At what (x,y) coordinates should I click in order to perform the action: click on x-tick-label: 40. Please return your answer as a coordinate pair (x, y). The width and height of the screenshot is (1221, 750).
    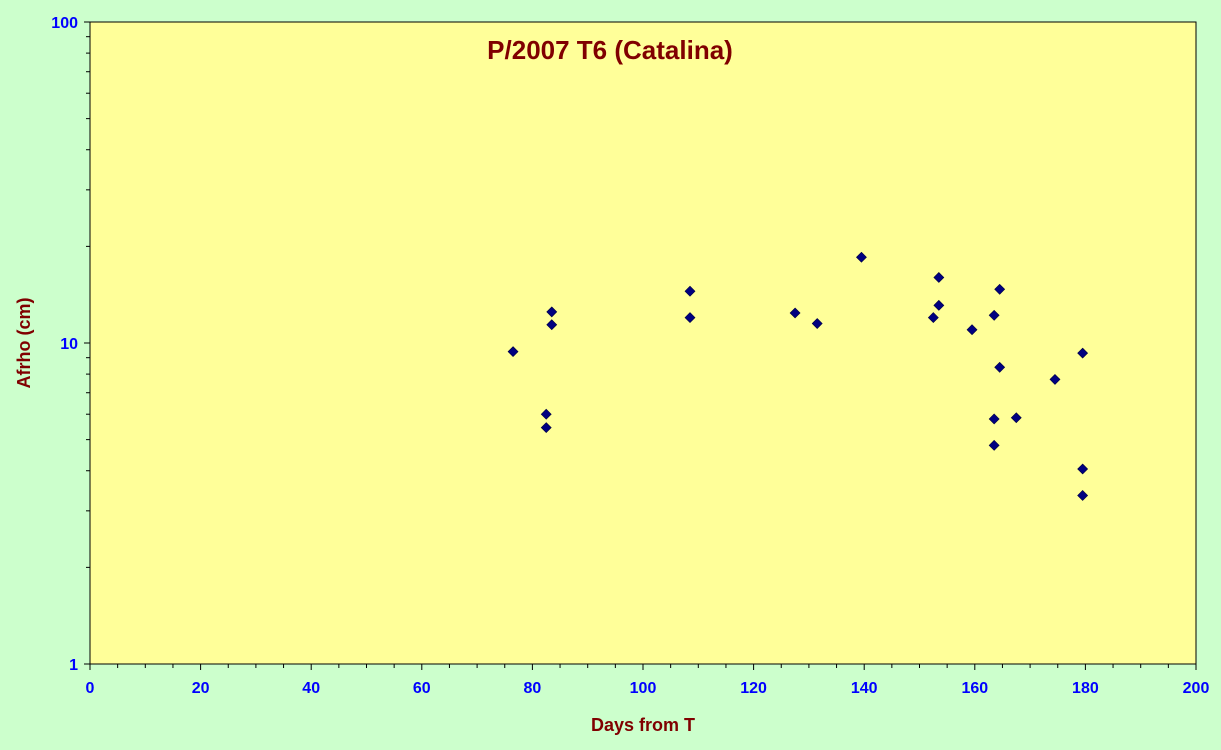
    Looking at the image, I should click on (311, 688).